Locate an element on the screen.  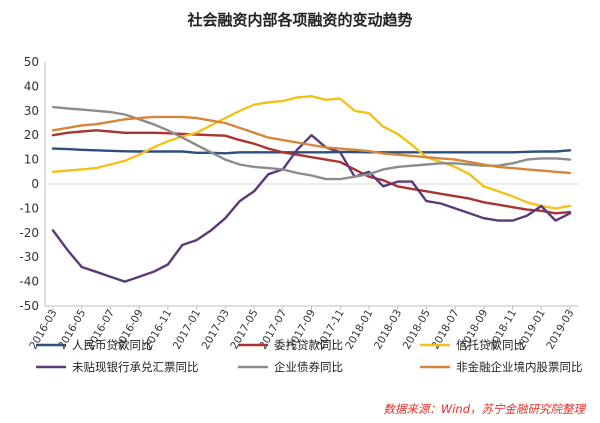
x-tick-label: 2017-01 is located at coordinates (187, 330).